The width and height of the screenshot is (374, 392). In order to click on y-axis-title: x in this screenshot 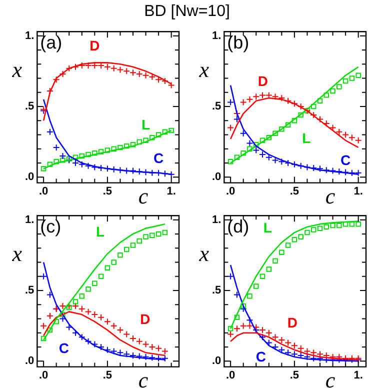, I will do `click(16, 253)`.